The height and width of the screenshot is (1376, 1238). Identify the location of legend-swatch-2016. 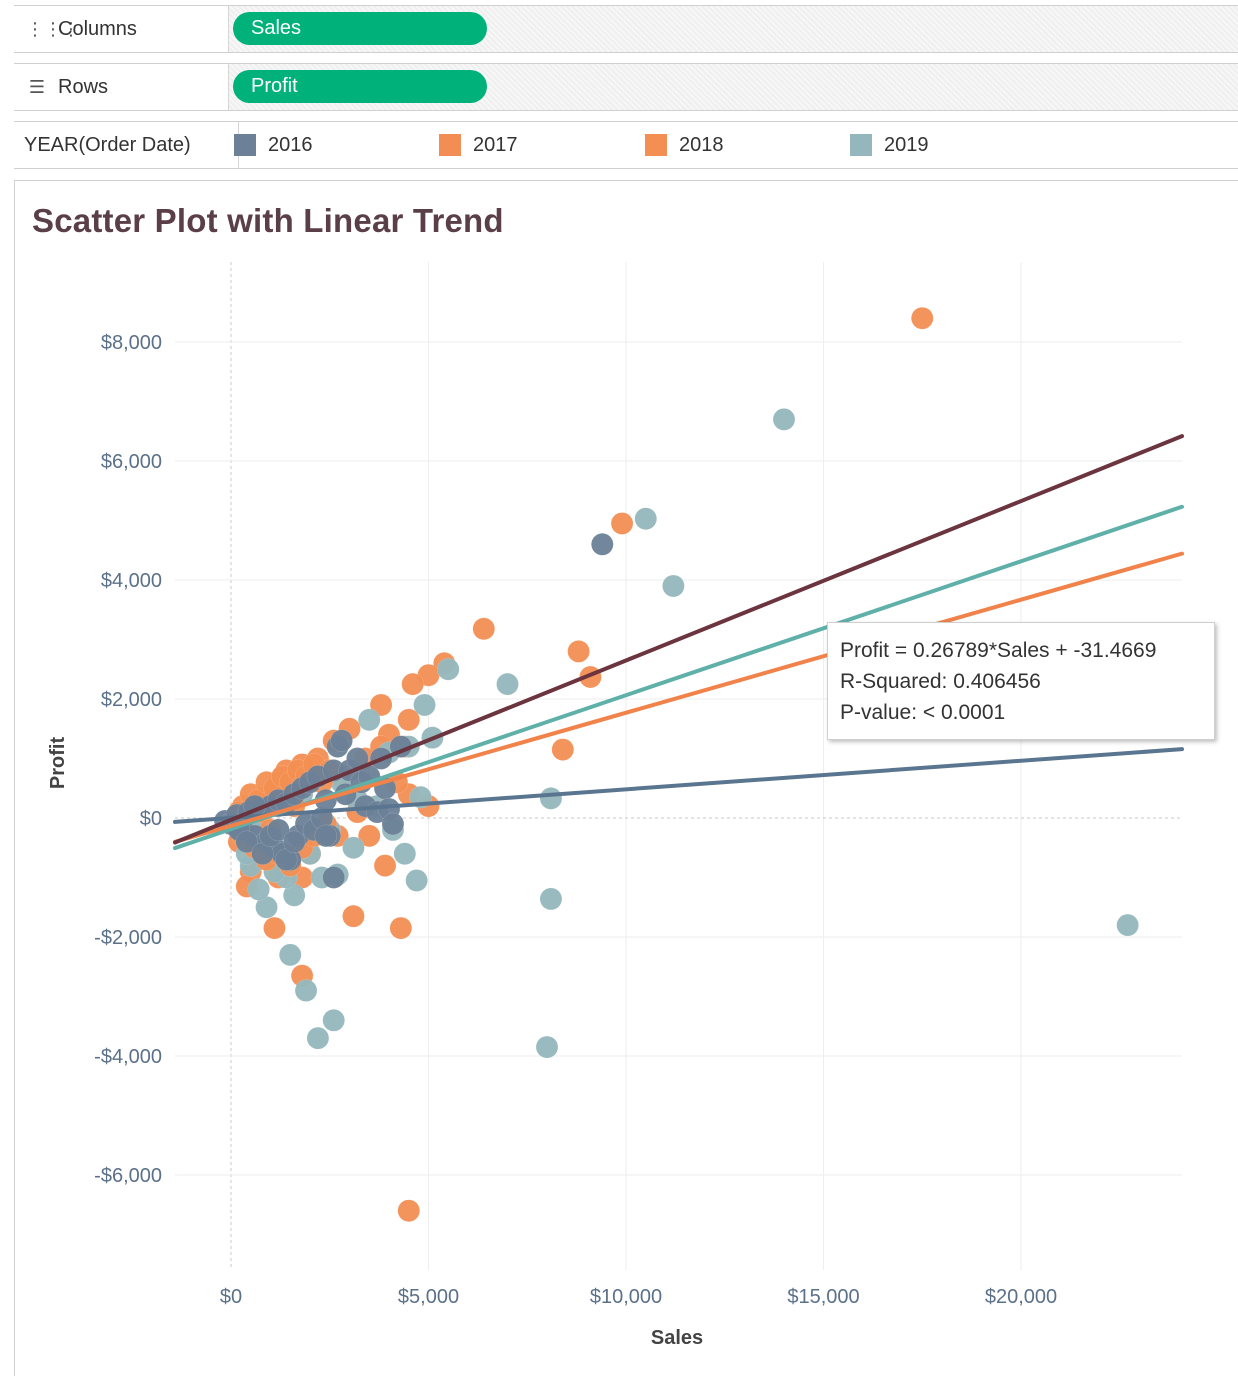
(245, 145).